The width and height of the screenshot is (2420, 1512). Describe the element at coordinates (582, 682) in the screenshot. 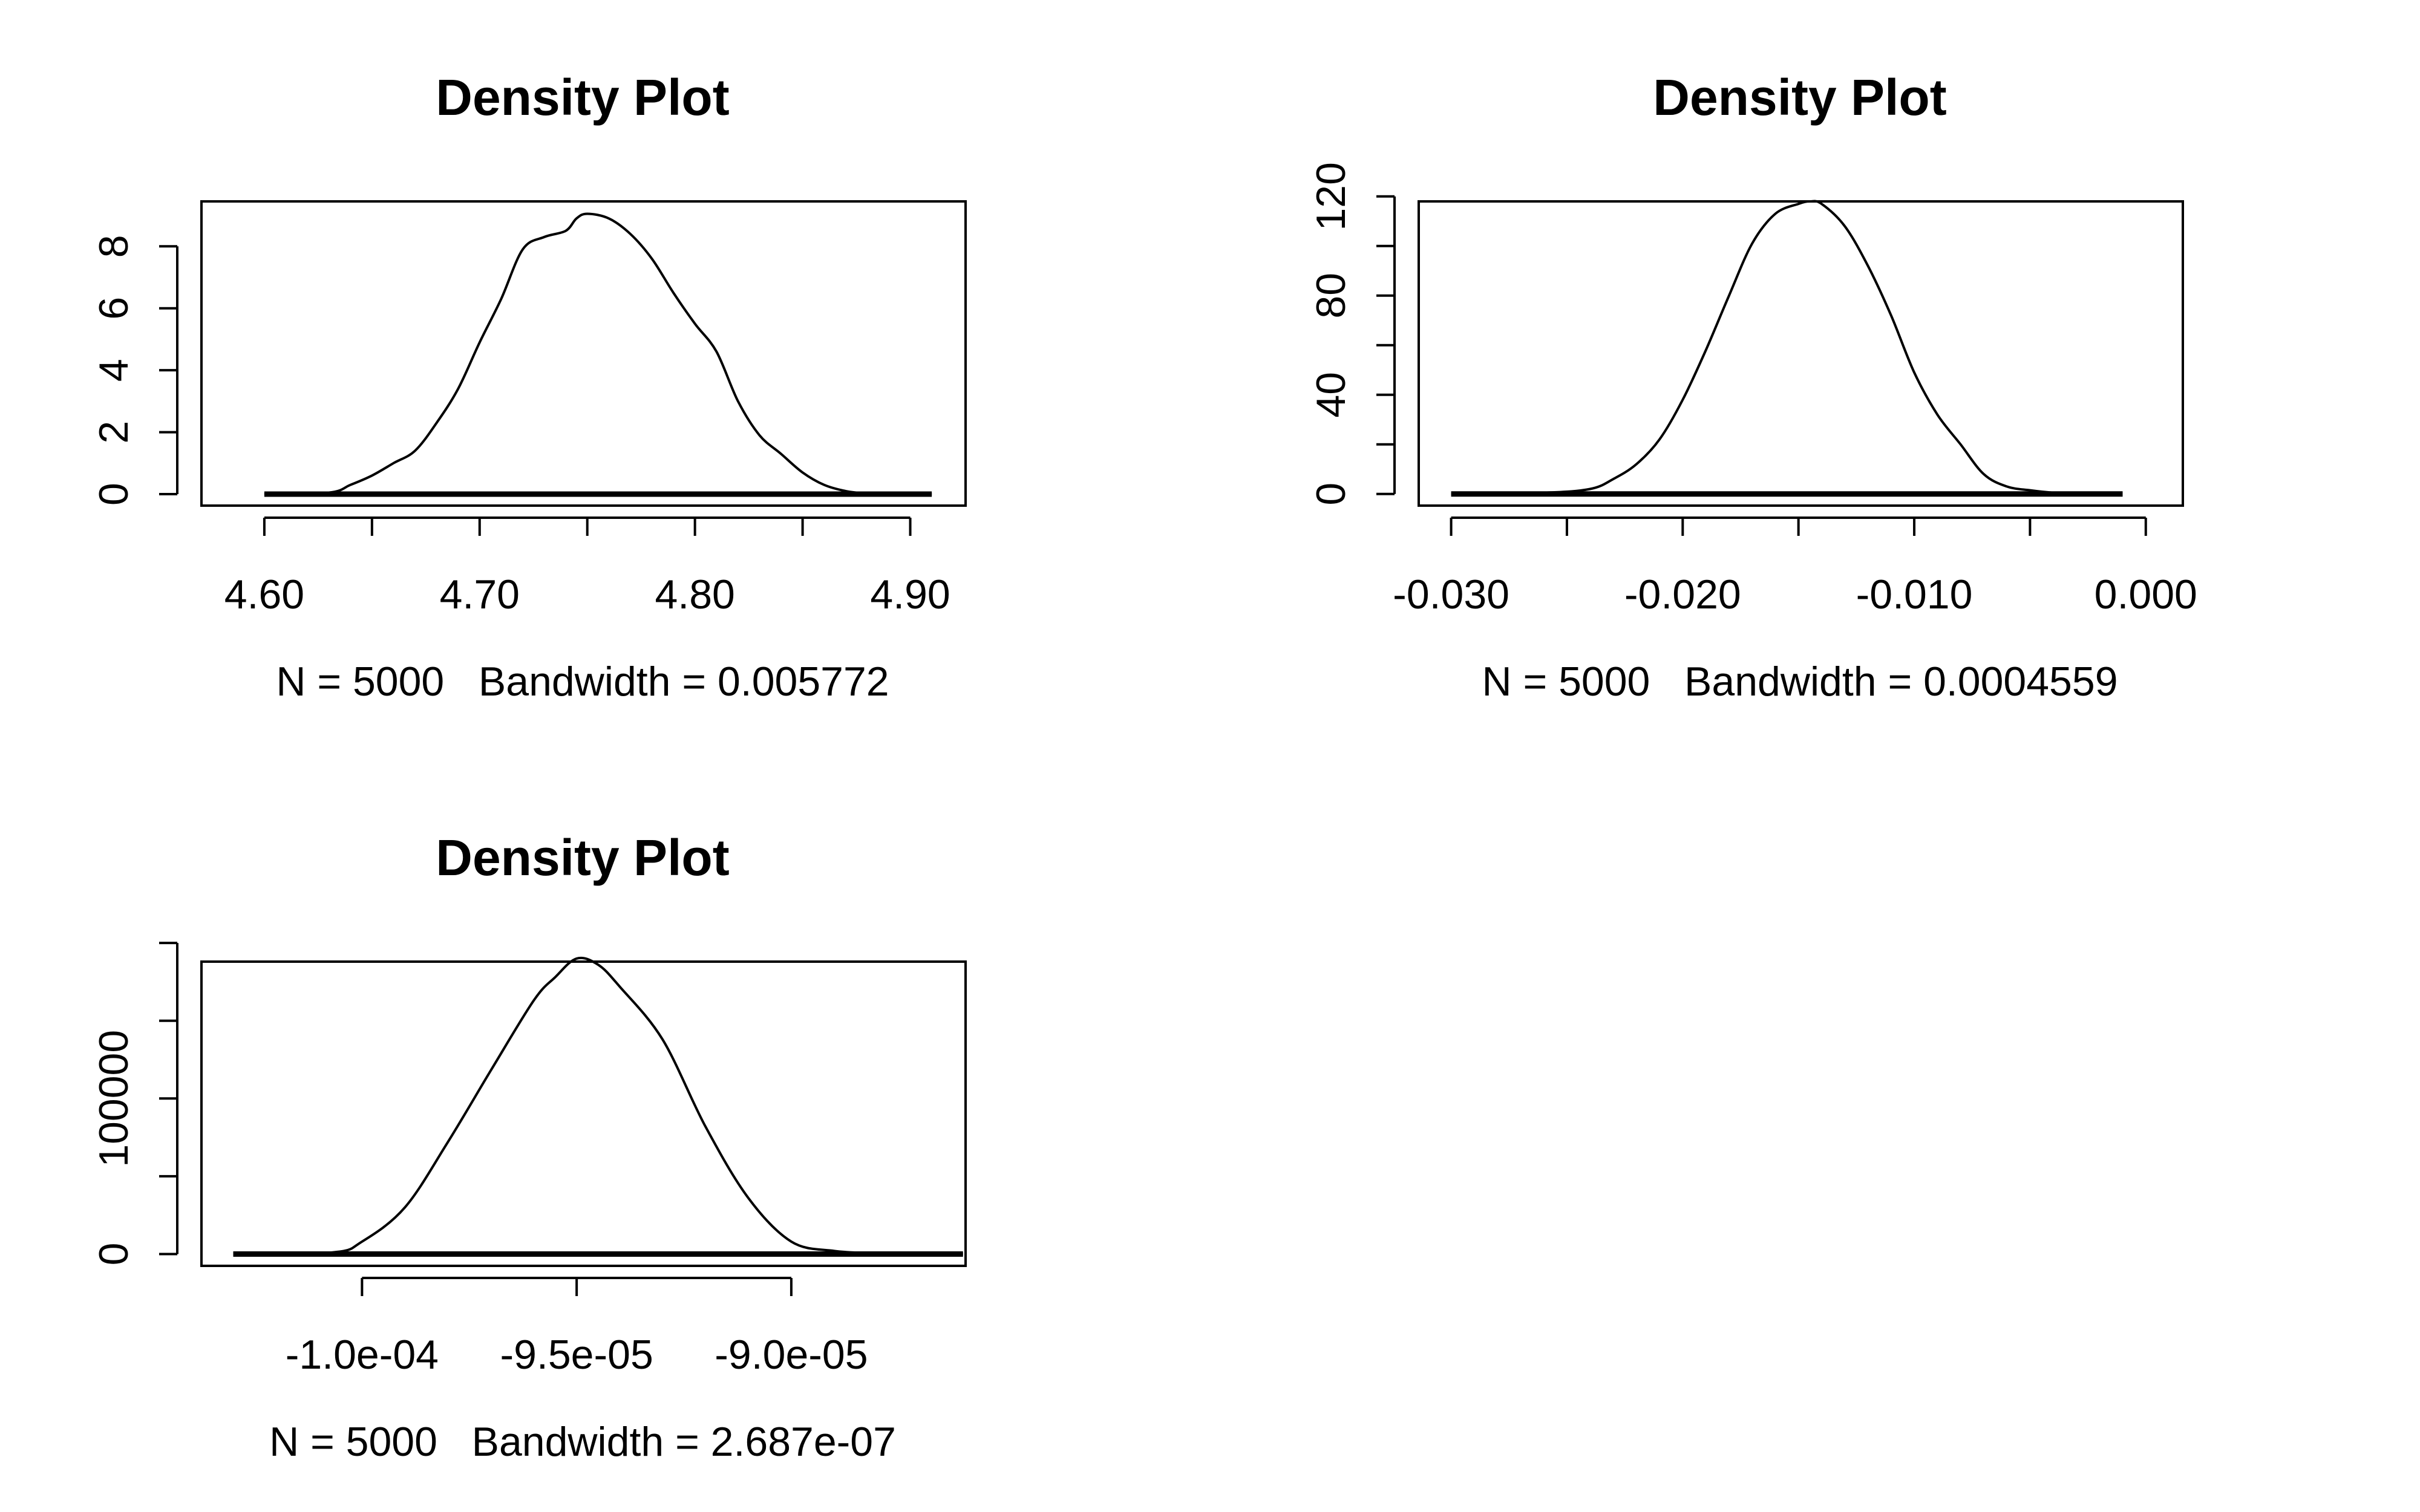

I see `panel-1-x-axis-label: N = 5000 Bandwidth = 0.005772` at that location.